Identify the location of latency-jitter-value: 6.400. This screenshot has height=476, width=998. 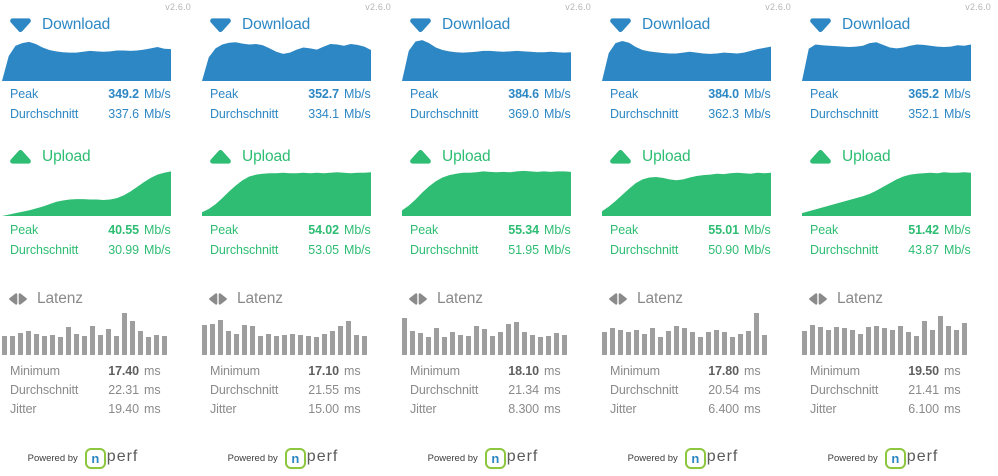
(723, 408).